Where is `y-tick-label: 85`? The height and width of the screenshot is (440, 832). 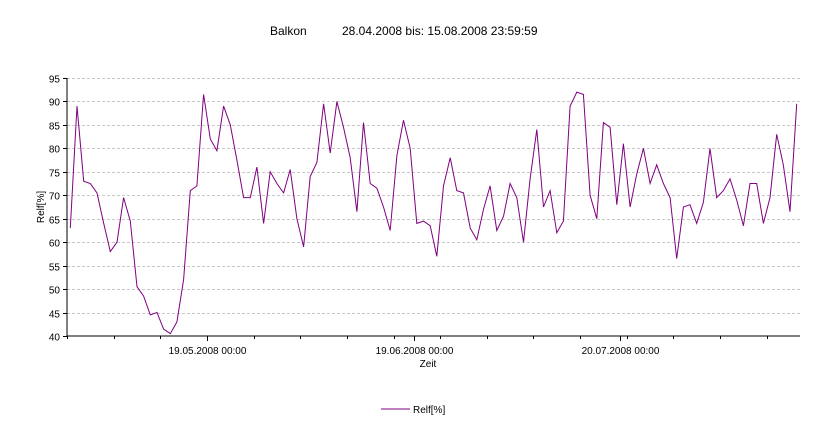
y-tick-label: 85 is located at coordinates (55, 127).